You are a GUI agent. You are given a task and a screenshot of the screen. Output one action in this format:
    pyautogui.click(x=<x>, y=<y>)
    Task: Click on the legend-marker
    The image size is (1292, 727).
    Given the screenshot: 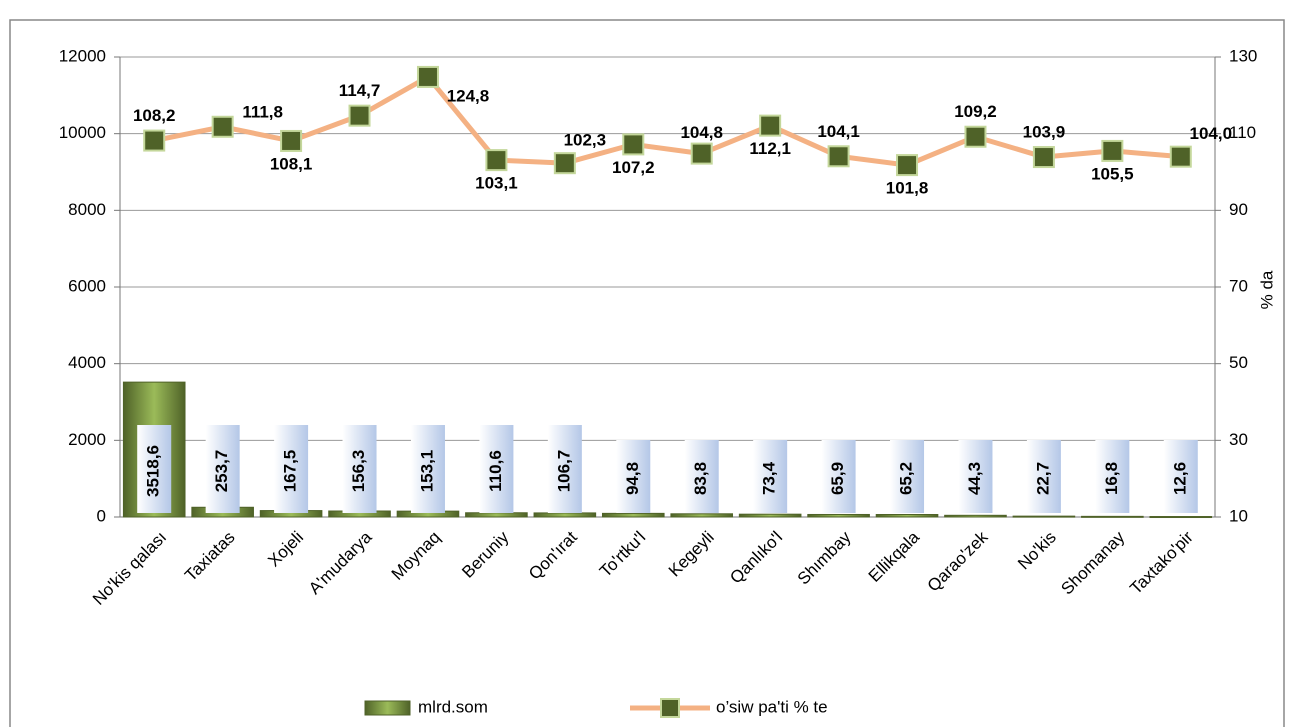 What is the action you would take?
    pyautogui.click(x=670, y=708)
    